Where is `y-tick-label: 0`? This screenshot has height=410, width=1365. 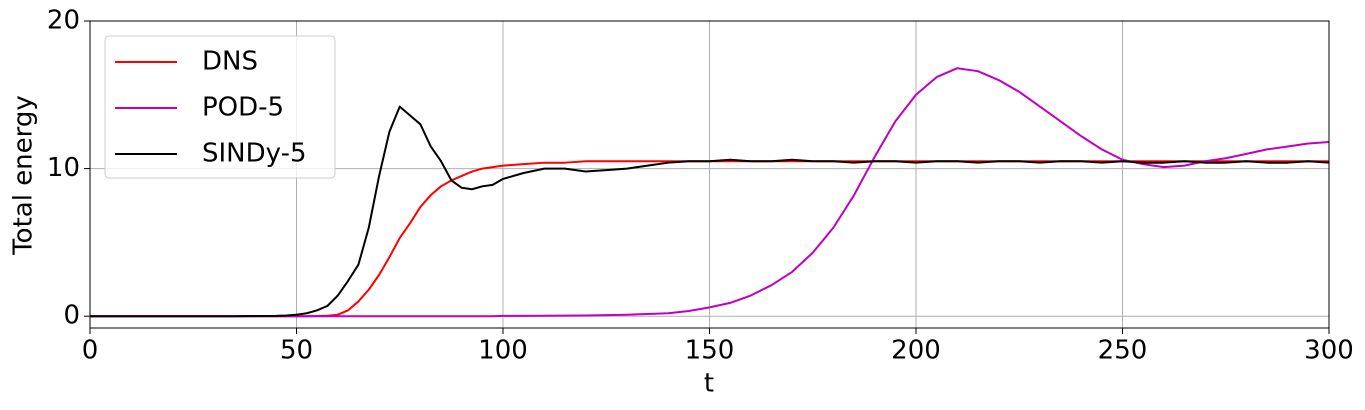 y-tick-label: 0 is located at coordinates (71, 316).